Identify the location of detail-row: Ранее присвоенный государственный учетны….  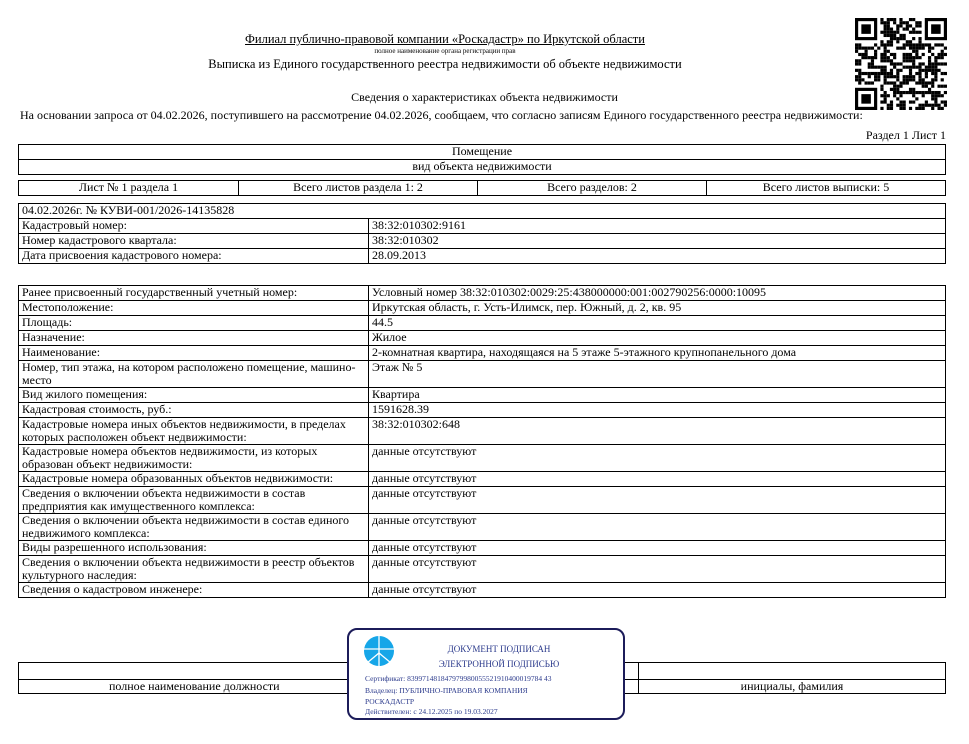
(482, 293).